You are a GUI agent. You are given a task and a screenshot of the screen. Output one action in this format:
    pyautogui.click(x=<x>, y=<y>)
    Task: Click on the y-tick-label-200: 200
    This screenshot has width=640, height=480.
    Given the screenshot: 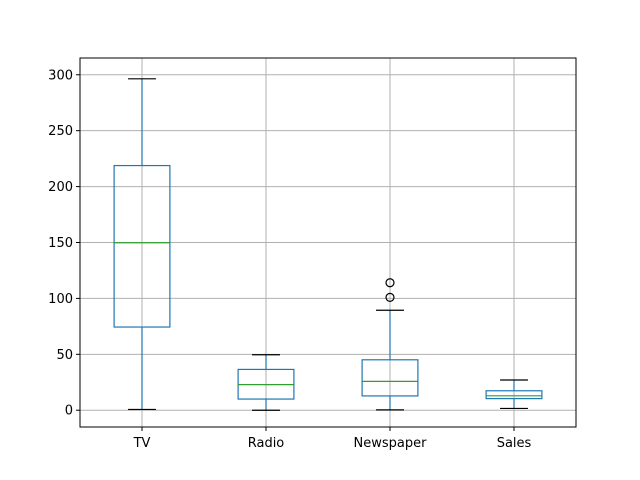 What is the action you would take?
    pyautogui.click(x=60, y=187)
    